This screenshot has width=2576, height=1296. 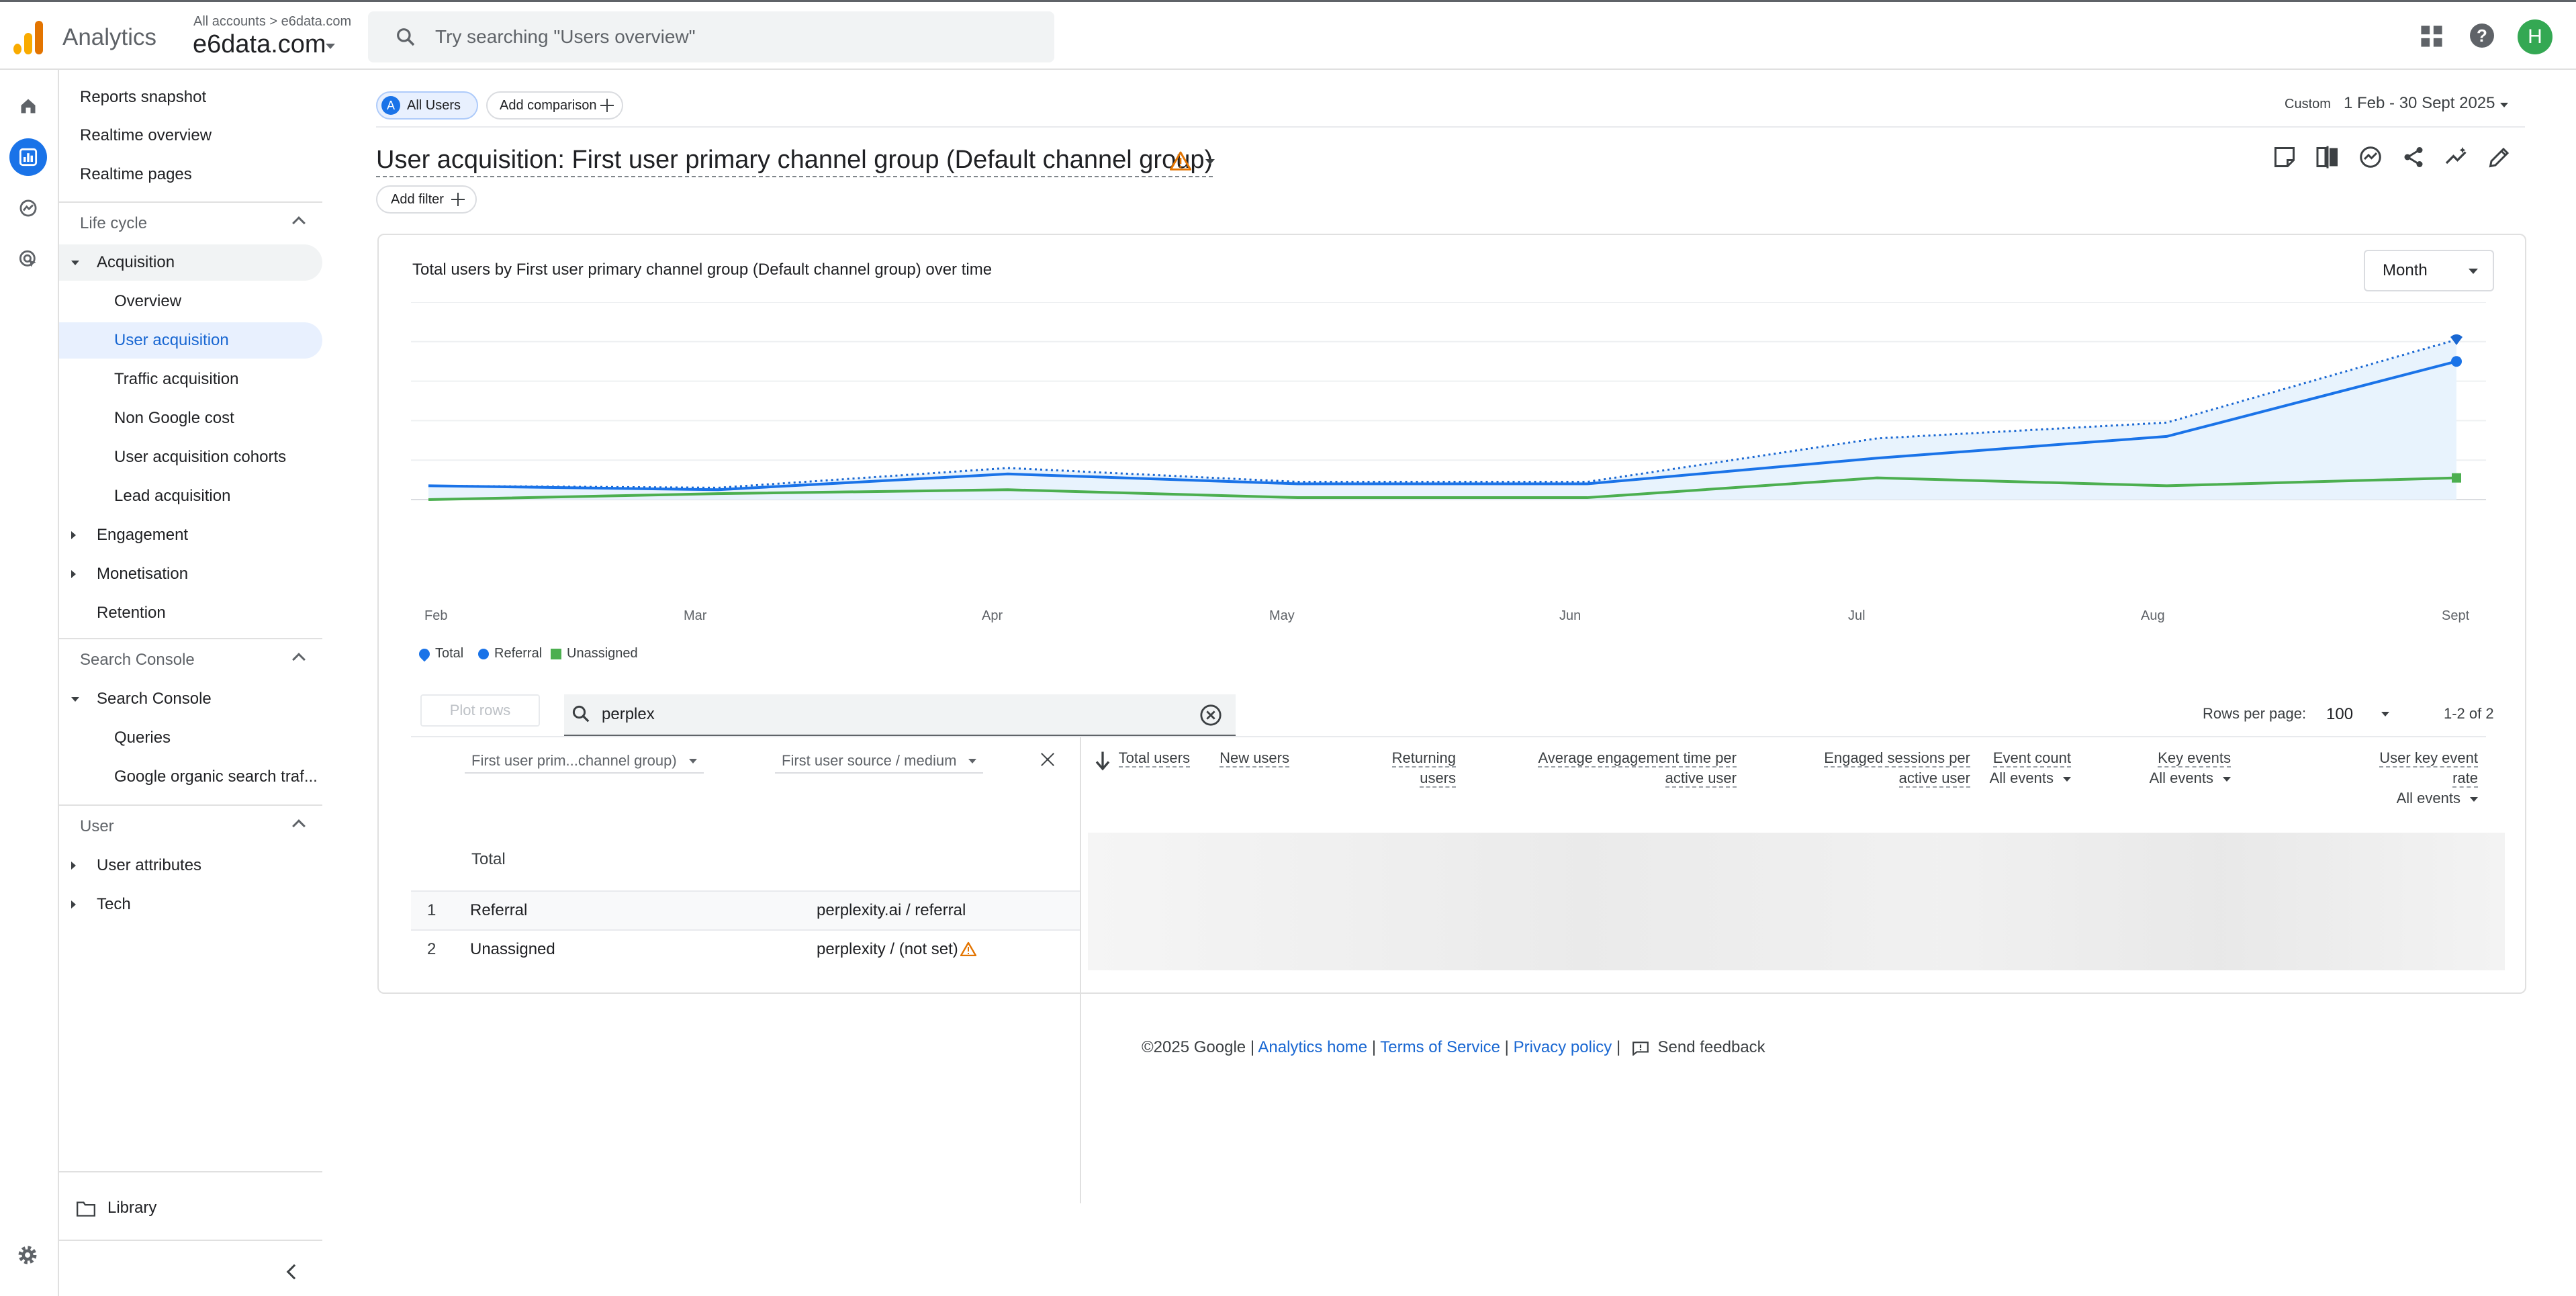 I want to click on sidebar-item-user-acquisition: User acquisition, so click(x=190, y=340).